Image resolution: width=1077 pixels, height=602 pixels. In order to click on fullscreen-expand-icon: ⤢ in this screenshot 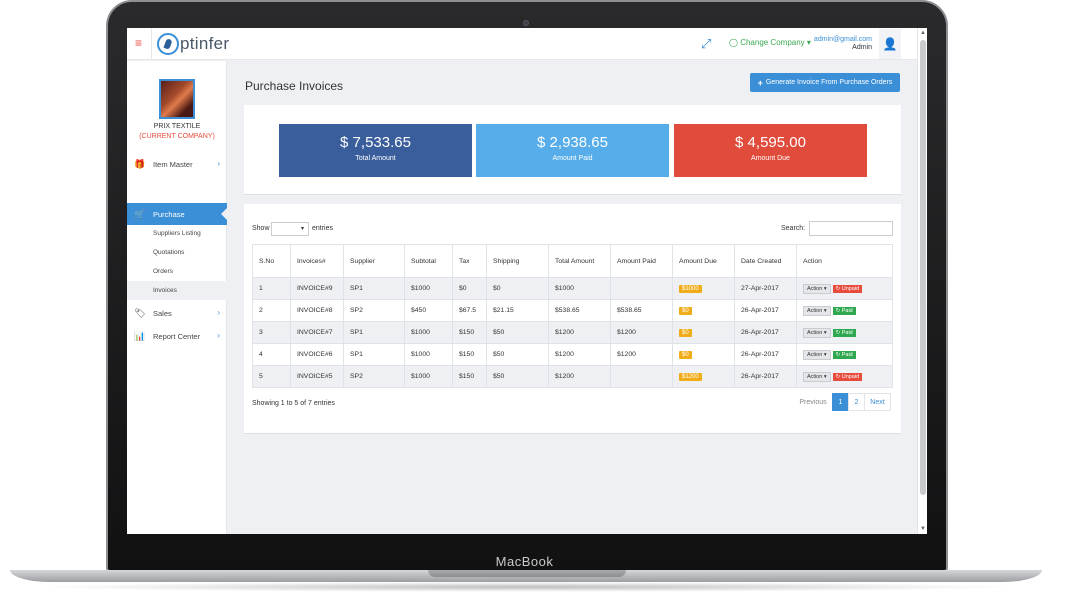, I will do `click(706, 43)`.